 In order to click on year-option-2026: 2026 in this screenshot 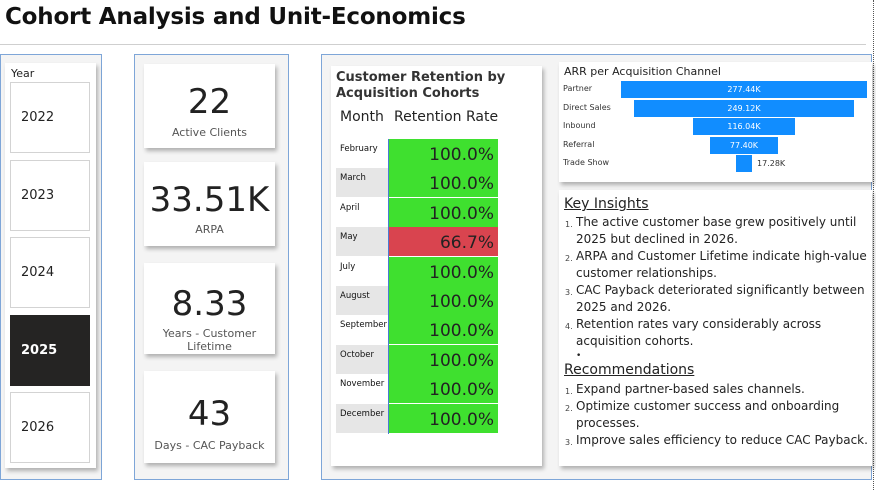, I will do `click(50, 427)`.